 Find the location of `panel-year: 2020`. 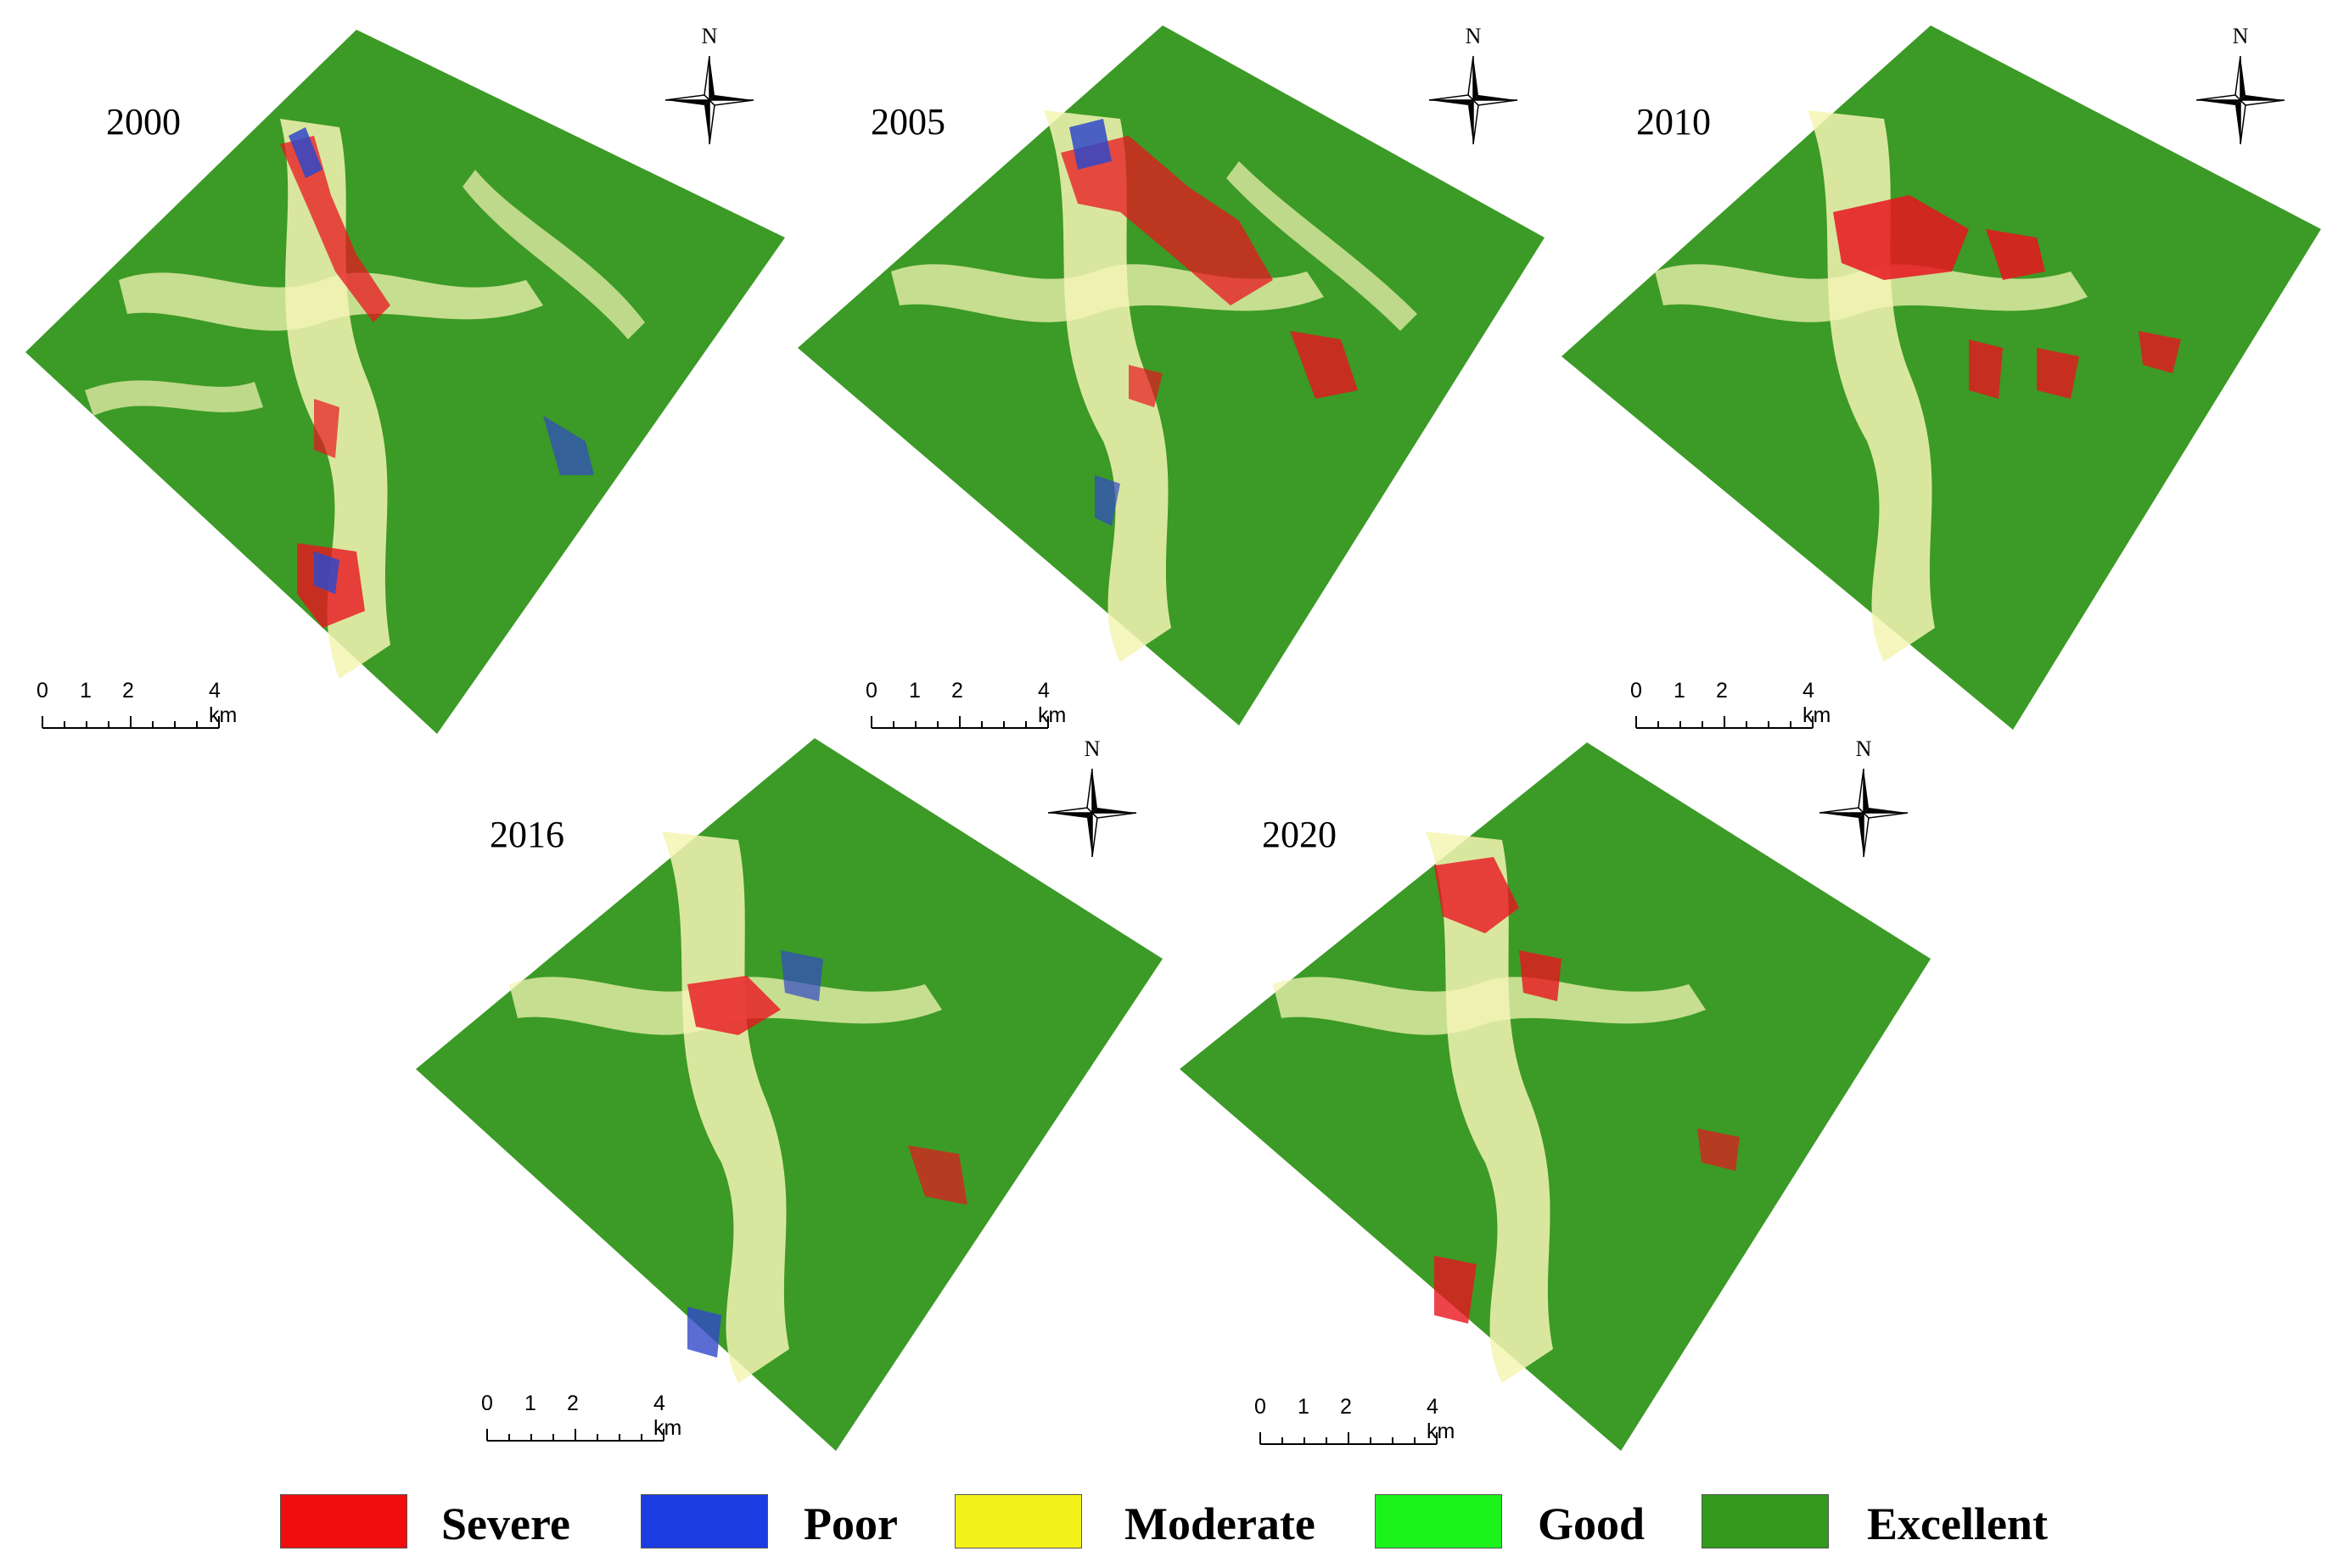

panel-year: 2020 is located at coordinates (1300, 835).